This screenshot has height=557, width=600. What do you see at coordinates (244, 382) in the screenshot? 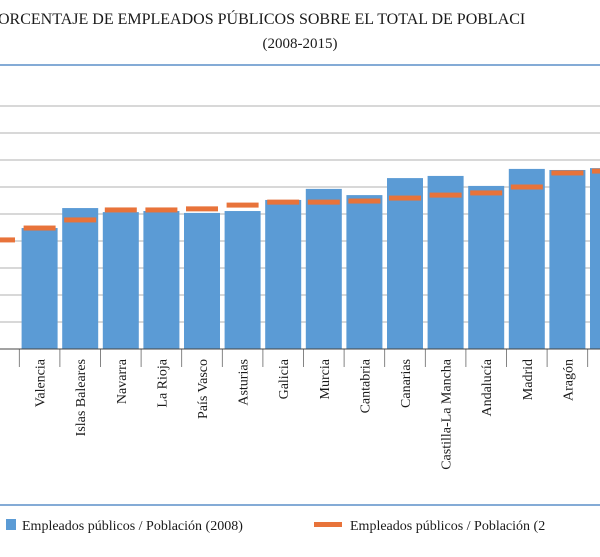
I see `x-tick-label: Asturias` at bounding box center [244, 382].